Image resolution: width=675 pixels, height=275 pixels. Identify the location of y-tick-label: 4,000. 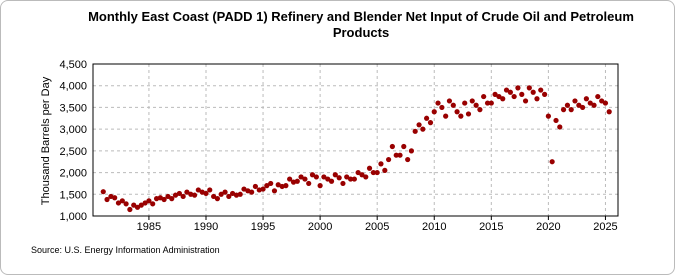
(73, 87).